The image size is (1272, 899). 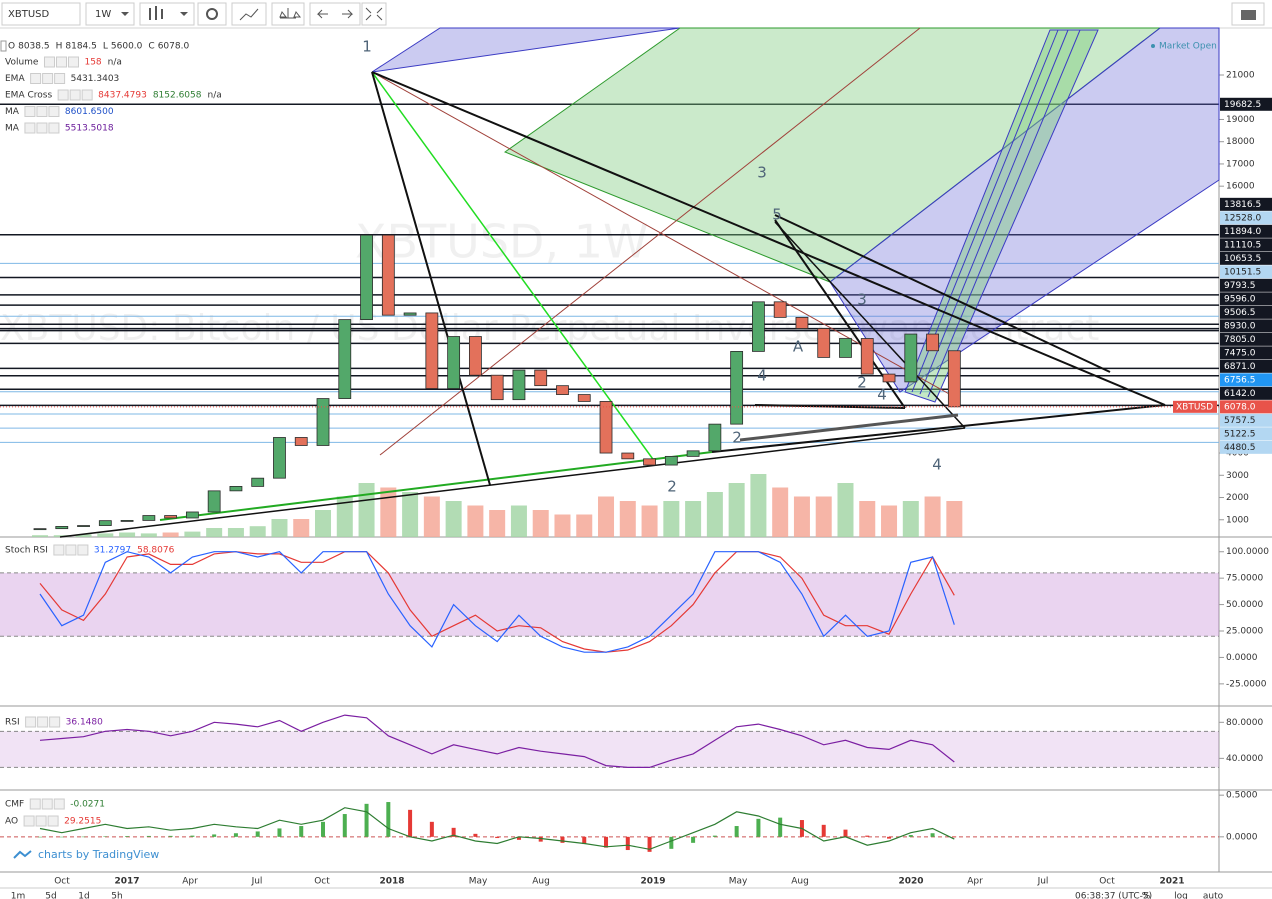 I want to click on level-label: 5122.5, so click(x=1240, y=434).